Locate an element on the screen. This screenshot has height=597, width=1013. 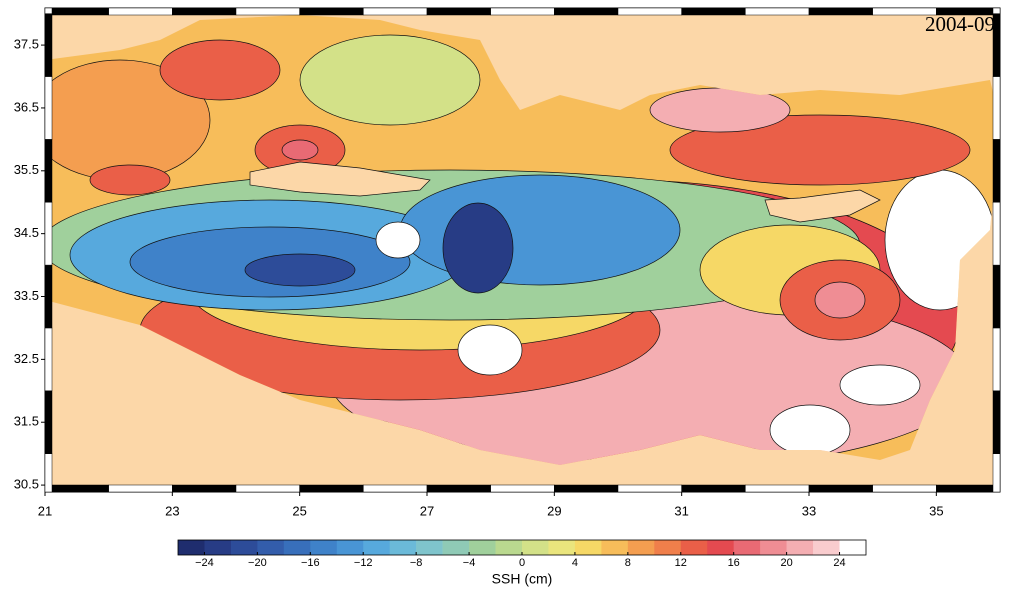
colorbar-tick-label: 0 is located at coordinates (522, 563).